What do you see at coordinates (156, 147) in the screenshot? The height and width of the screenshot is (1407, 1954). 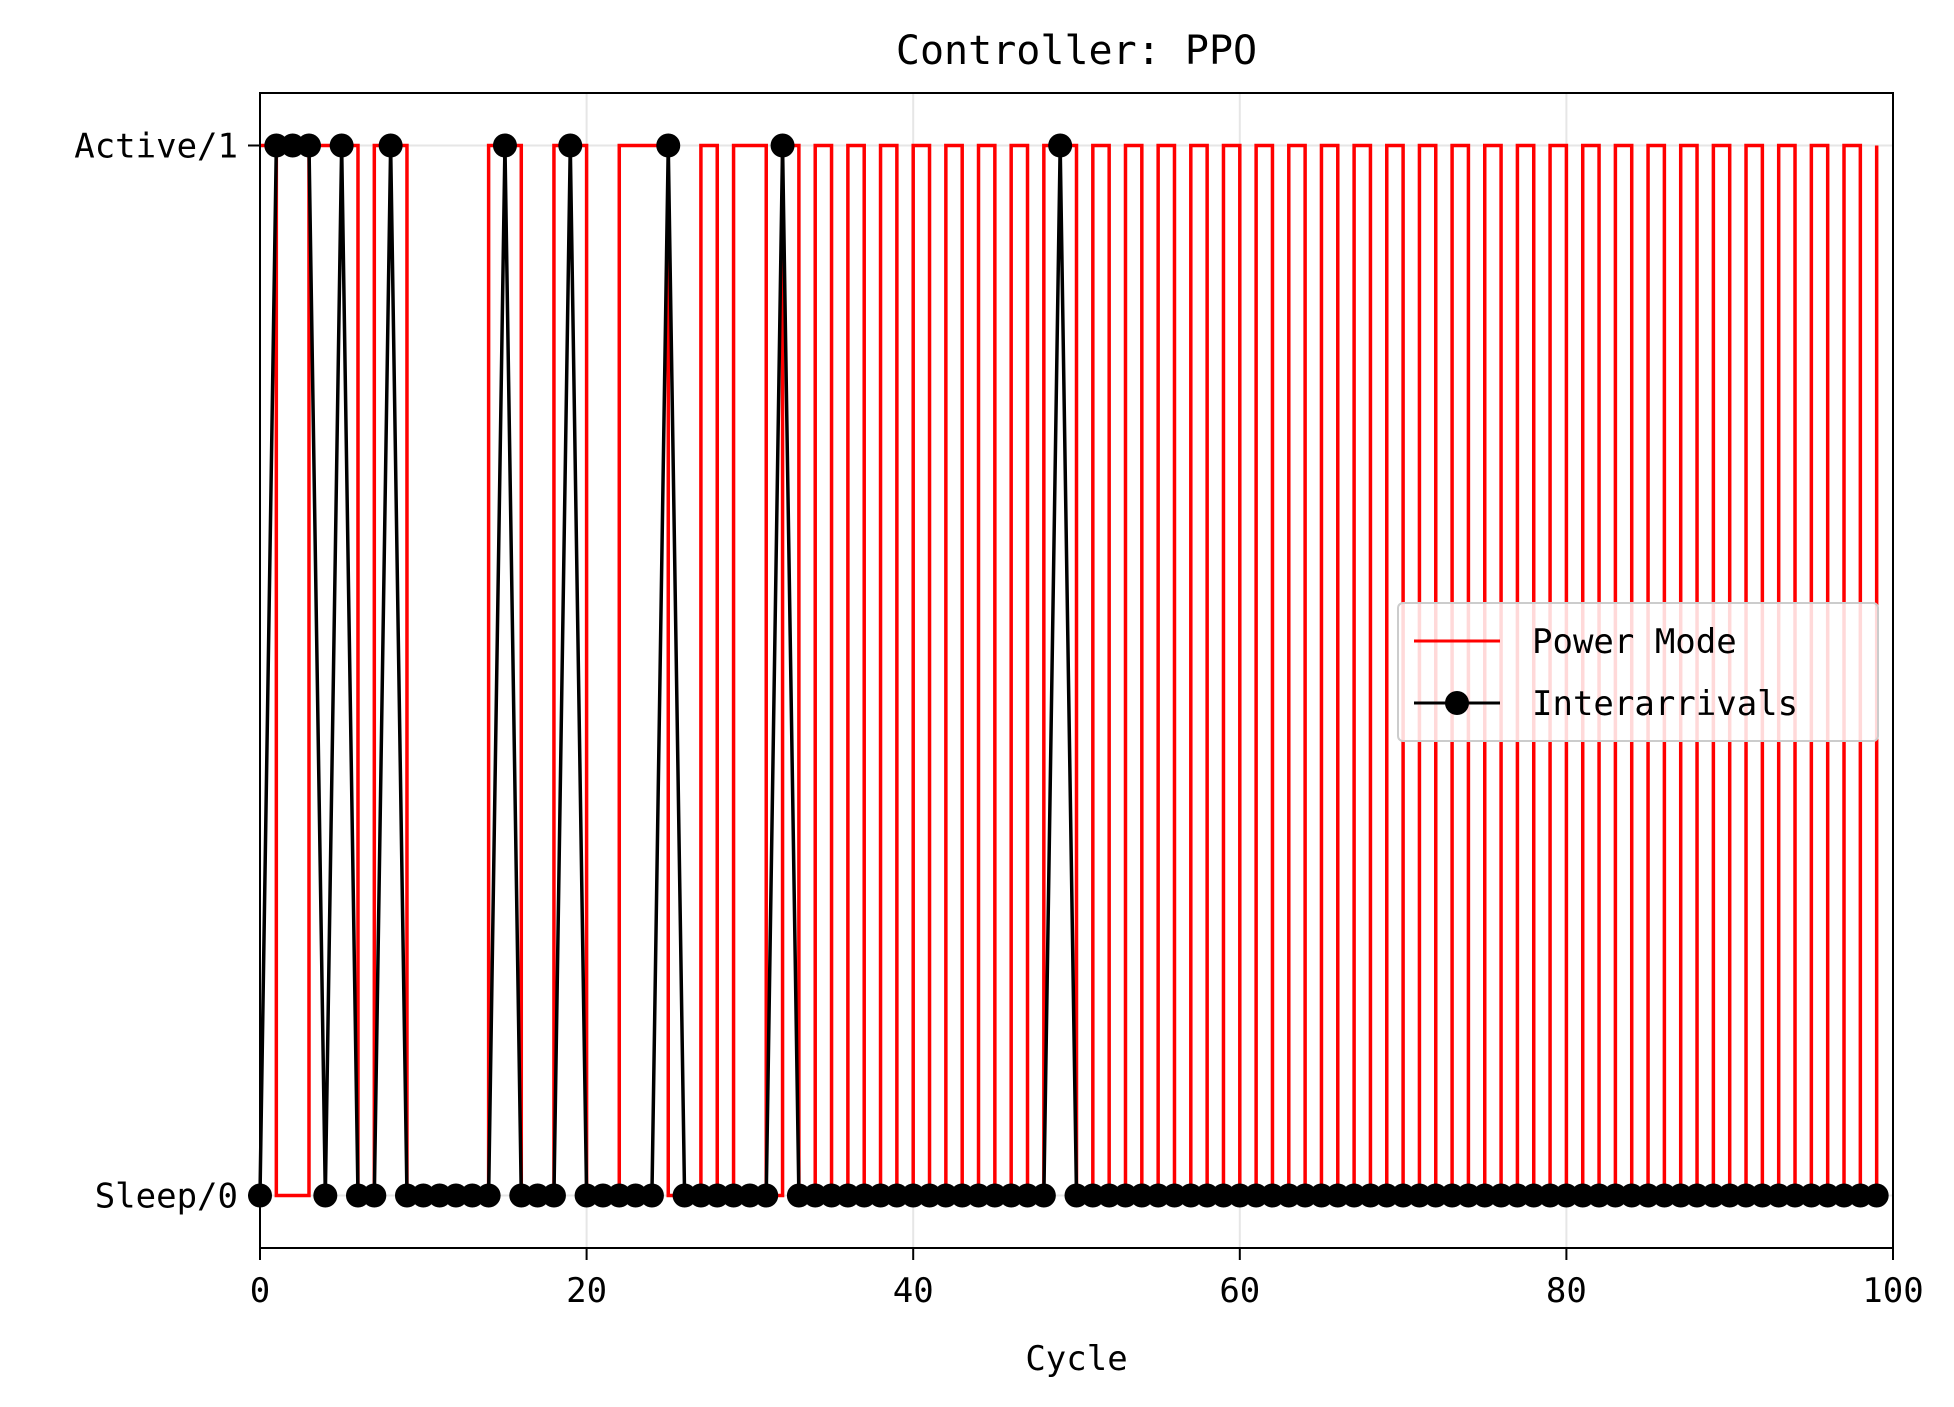 I see `y-tick-label: Active/1` at bounding box center [156, 147].